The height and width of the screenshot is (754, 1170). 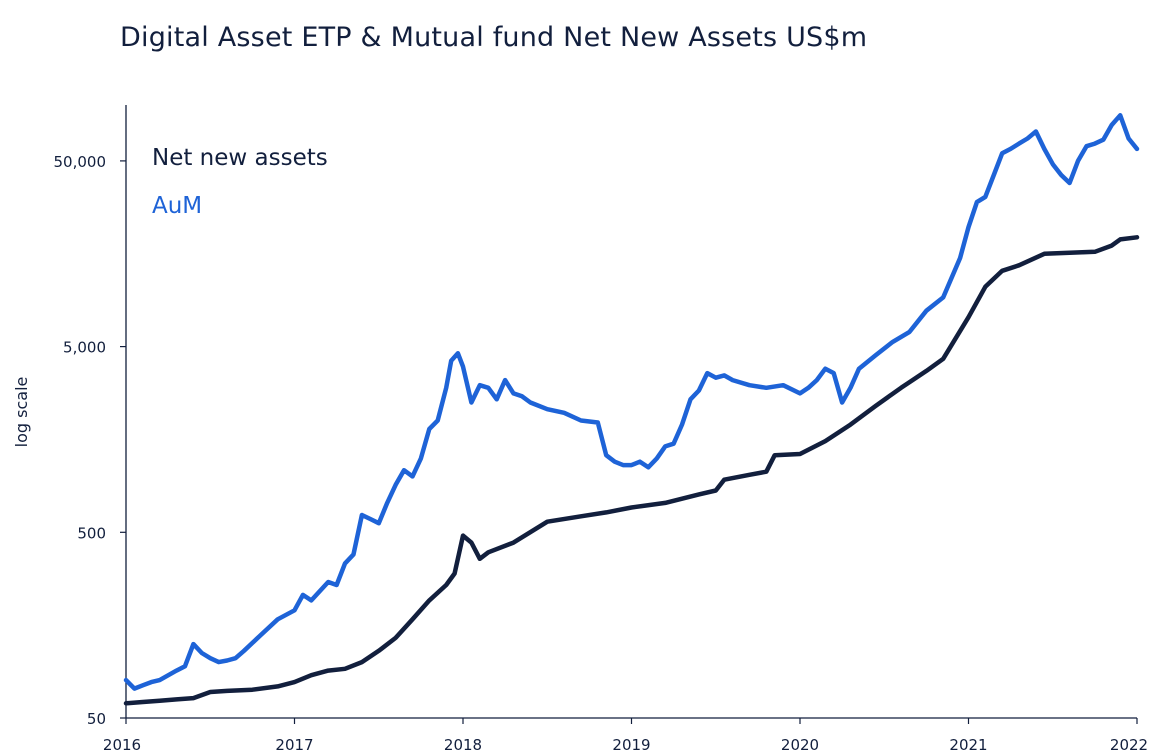 What do you see at coordinates (294, 745) in the screenshot?
I see `x-tick-label: 2017` at bounding box center [294, 745].